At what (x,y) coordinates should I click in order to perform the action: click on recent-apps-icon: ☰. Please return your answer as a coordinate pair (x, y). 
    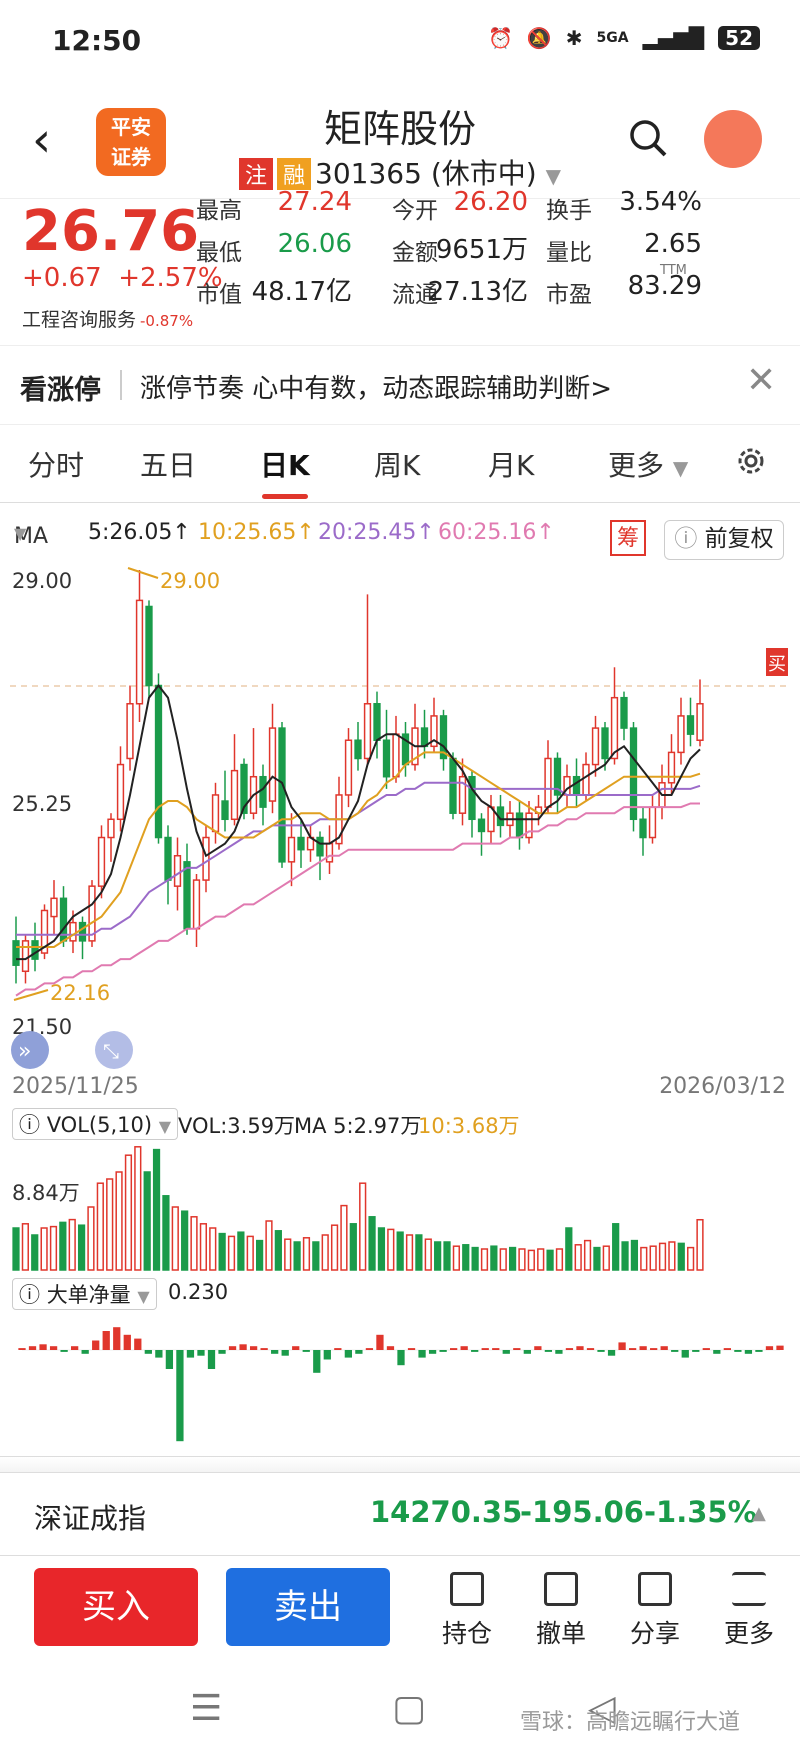
    Looking at the image, I should click on (206, 1708).